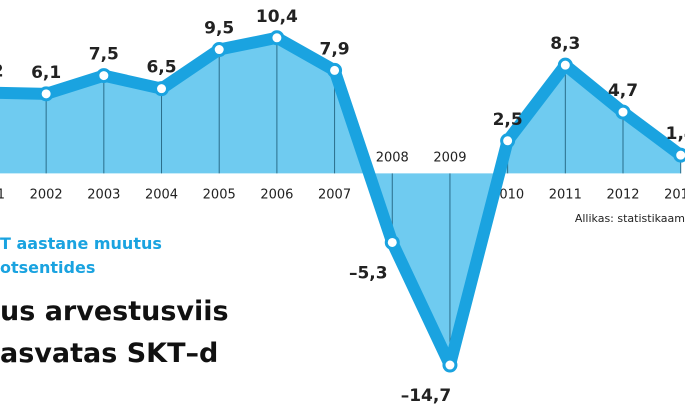  Describe the element at coordinates (219, 194) in the screenshot. I see `x-tick-label: 2005` at that location.